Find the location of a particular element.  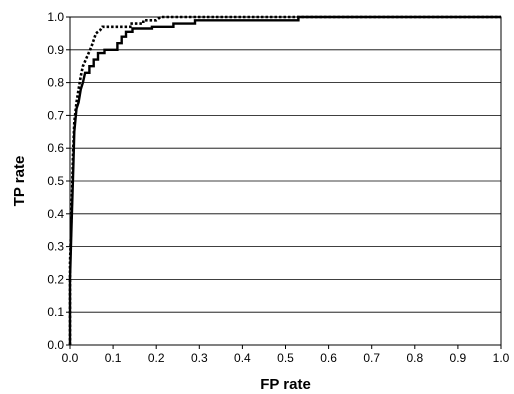

y-tick-label: 0.3 is located at coordinates (55, 247).